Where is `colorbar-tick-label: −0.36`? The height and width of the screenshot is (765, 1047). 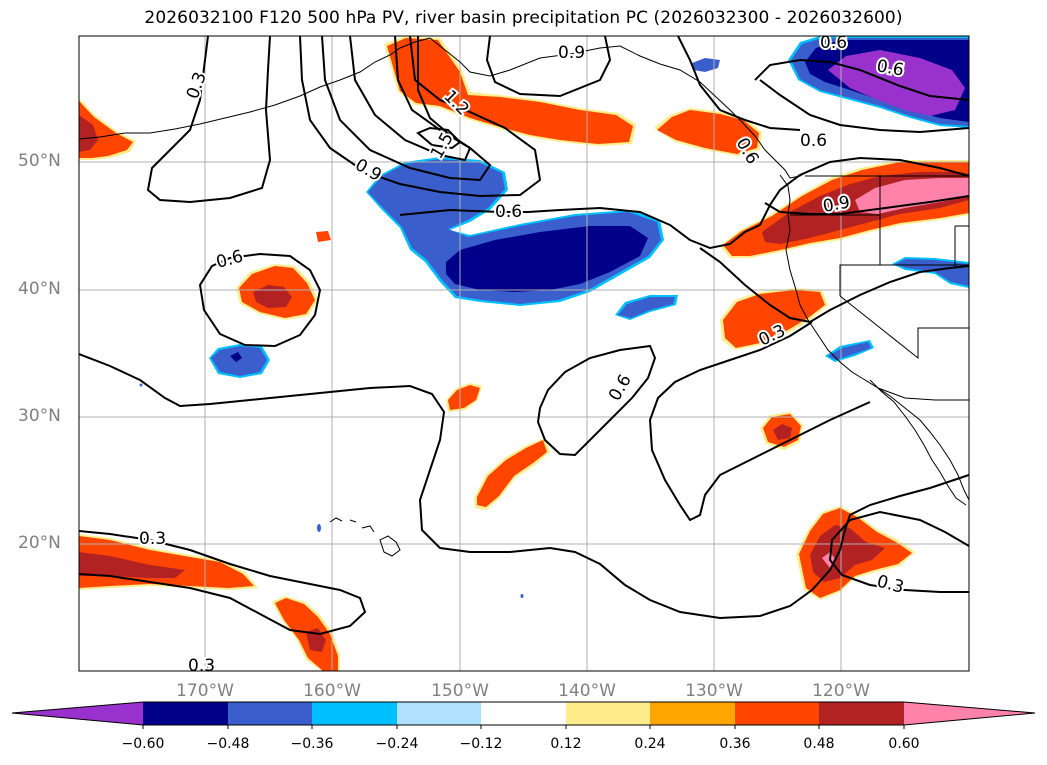 colorbar-tick-label: −0.36 is located at coordinates (312, 744).